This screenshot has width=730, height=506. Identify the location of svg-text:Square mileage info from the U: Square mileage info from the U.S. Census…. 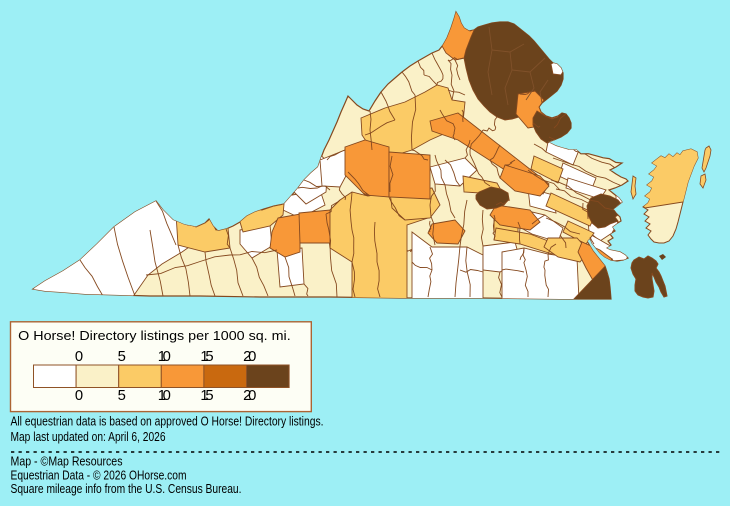
(126, 489).